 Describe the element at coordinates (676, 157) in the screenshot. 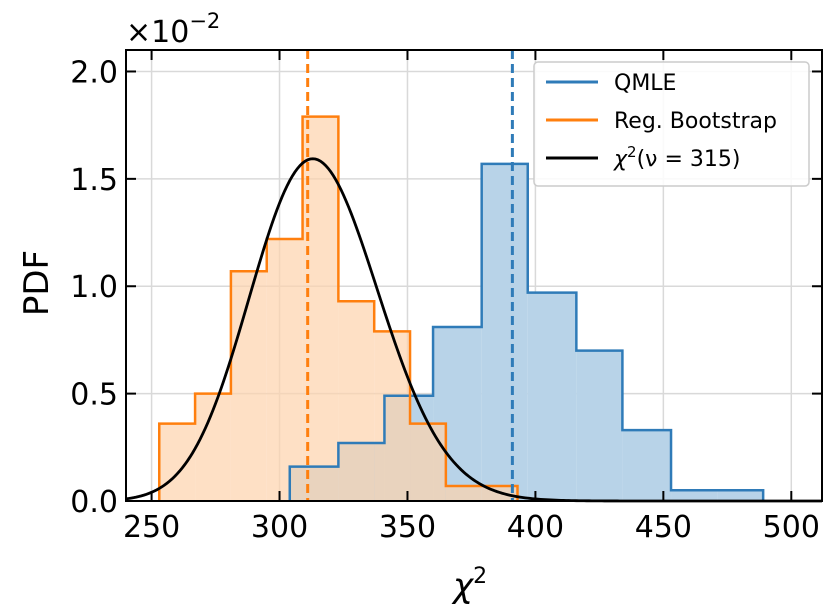

I see `legend-entry-chi2-label: χ2(ν = 315)` at that location.